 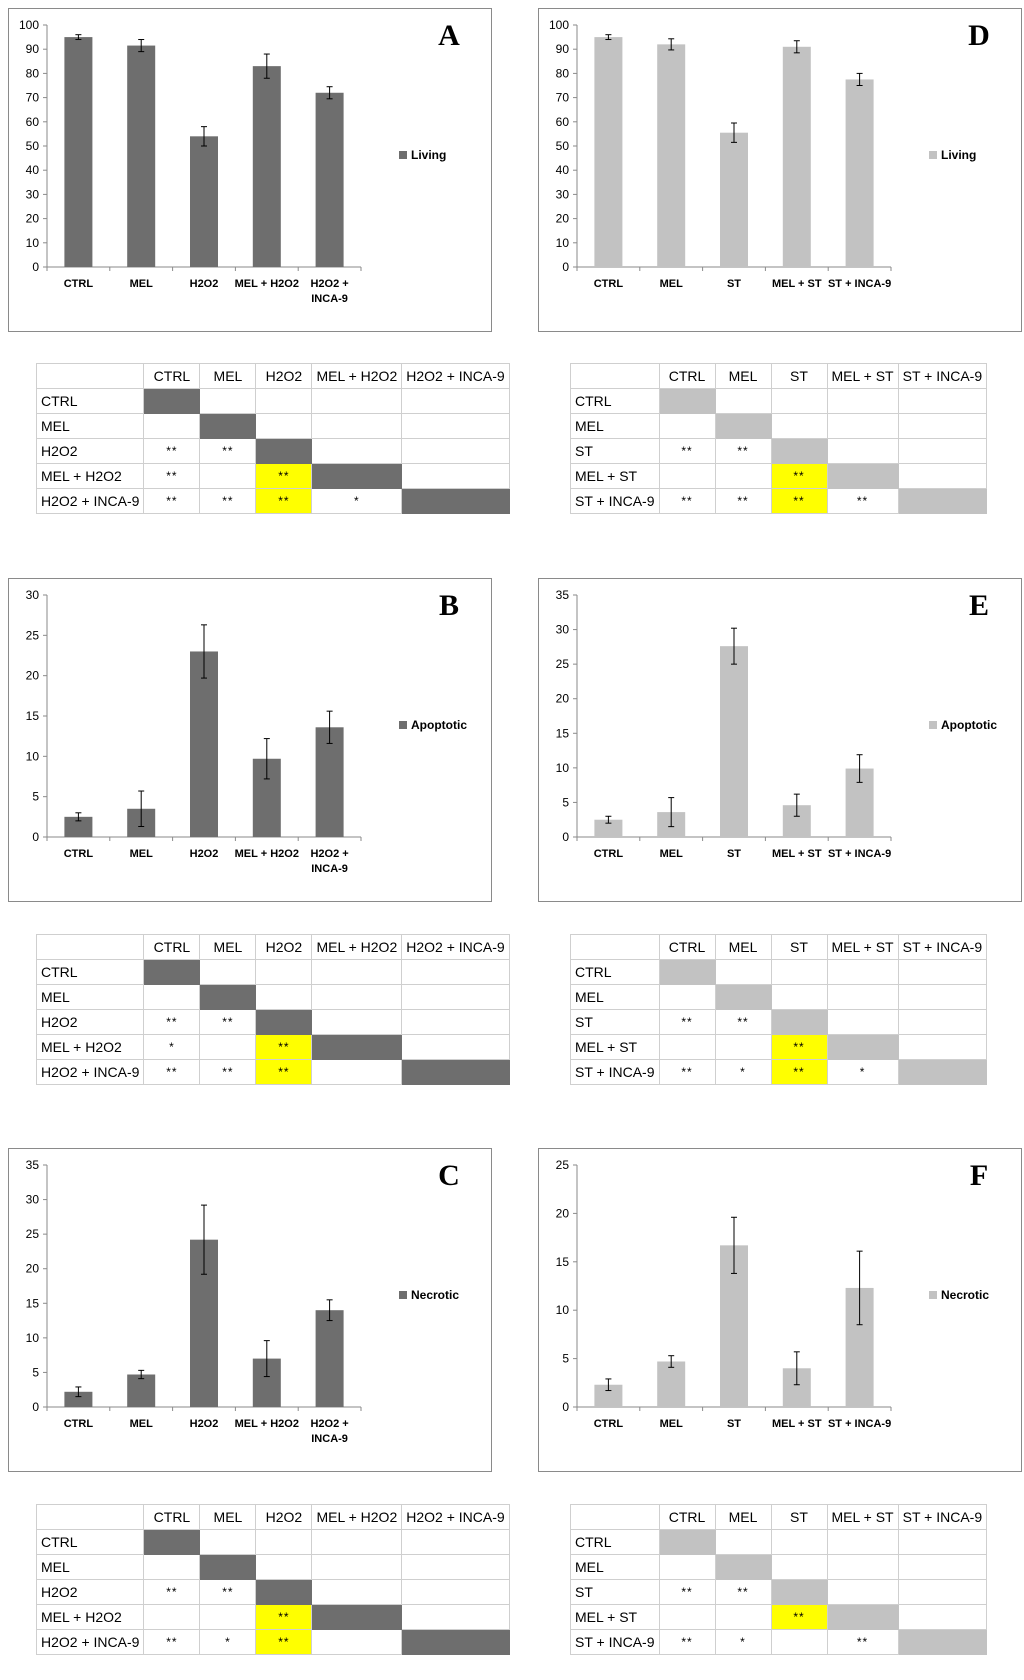 What do you see at coordinates (862, 1072) in the screenshot?
I see `table-cell: *` at bounding box center [862, 1072].